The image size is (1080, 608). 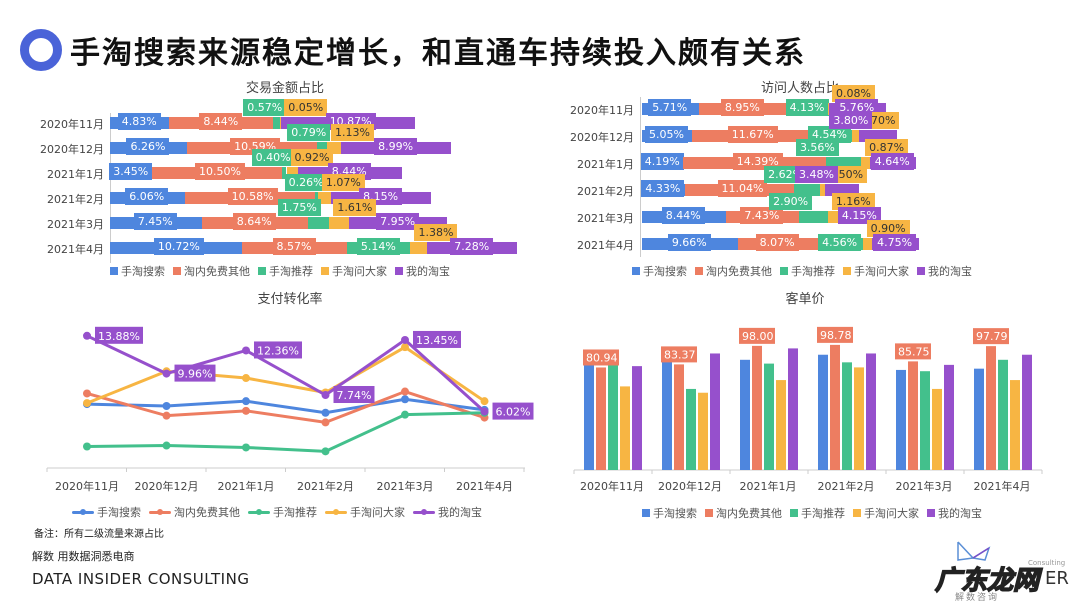 What do you see at coordinates (422, 271) in the screenshot?
I see `legend-item: 我的淘宝` at bounding box center [422, 271].